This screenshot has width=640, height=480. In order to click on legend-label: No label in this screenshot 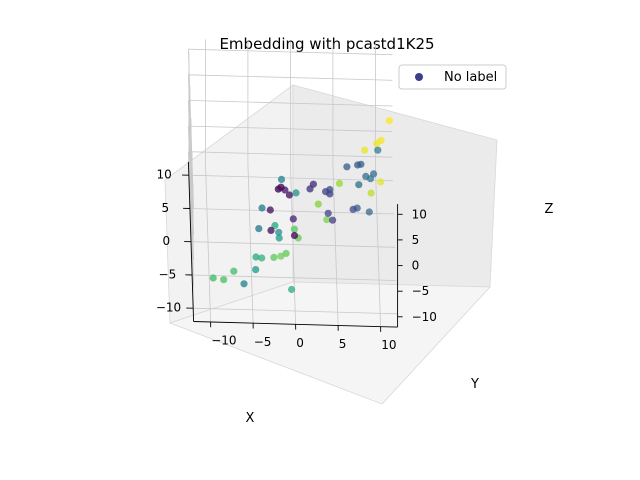, I will do `click(470, 77)`.